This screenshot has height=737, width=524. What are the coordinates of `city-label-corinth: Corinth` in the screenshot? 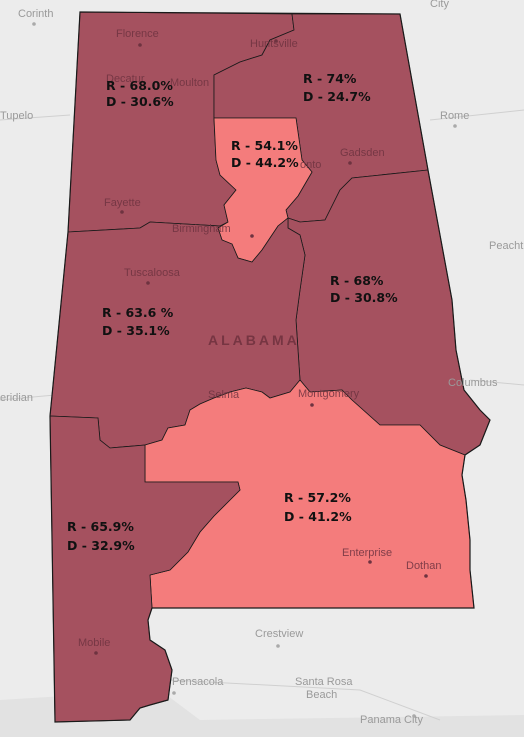 It's located at (35, 14).